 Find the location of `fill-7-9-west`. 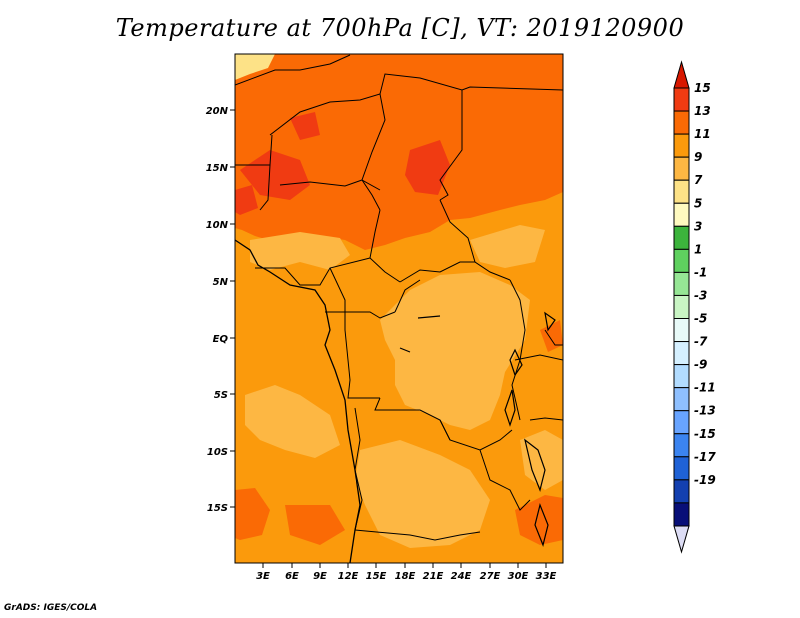

fill-7-9-west is located at coordinates (292, 421).